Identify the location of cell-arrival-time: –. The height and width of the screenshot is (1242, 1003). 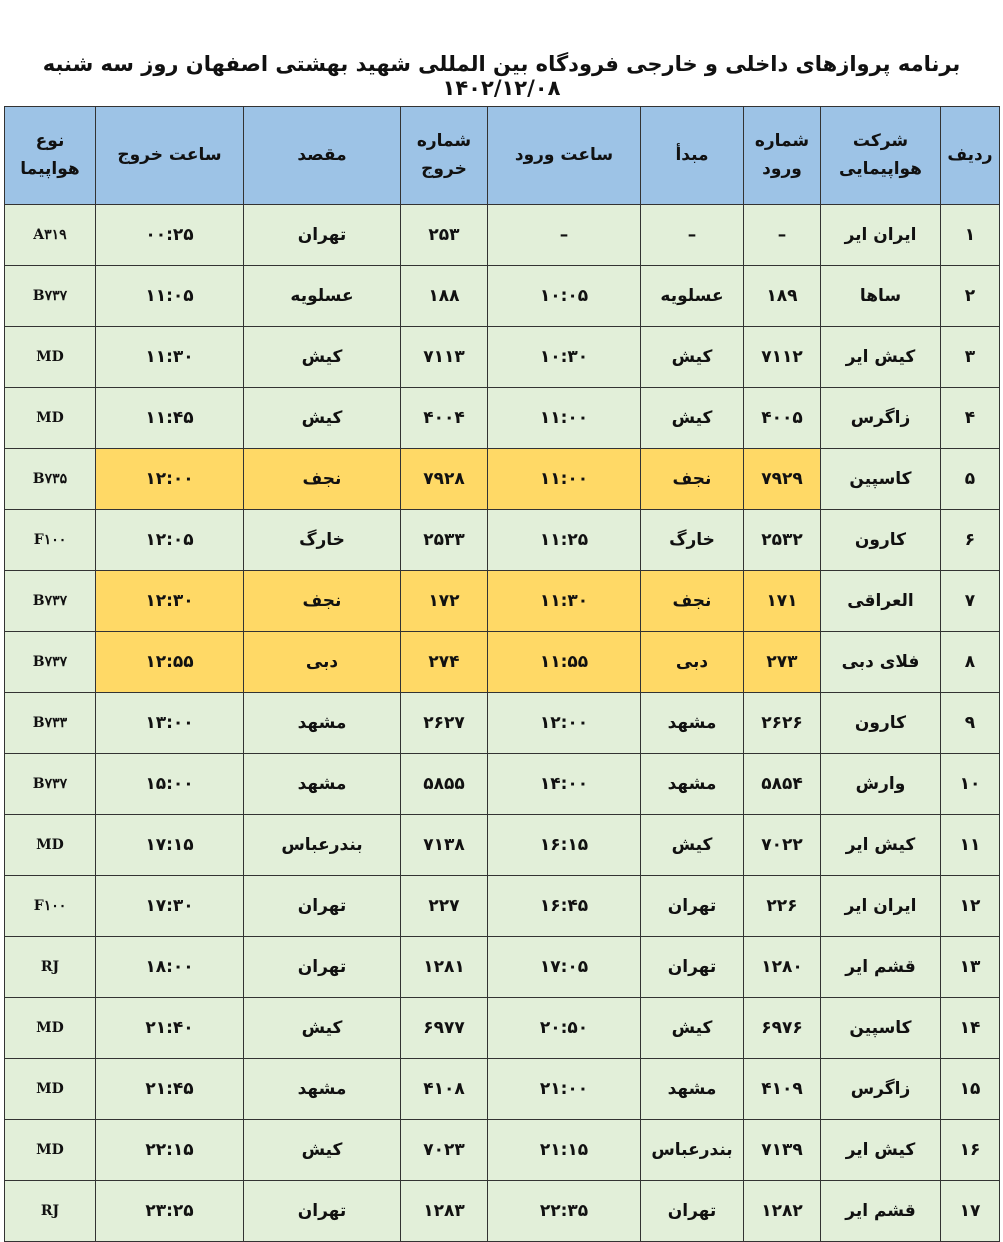
(564, 235).